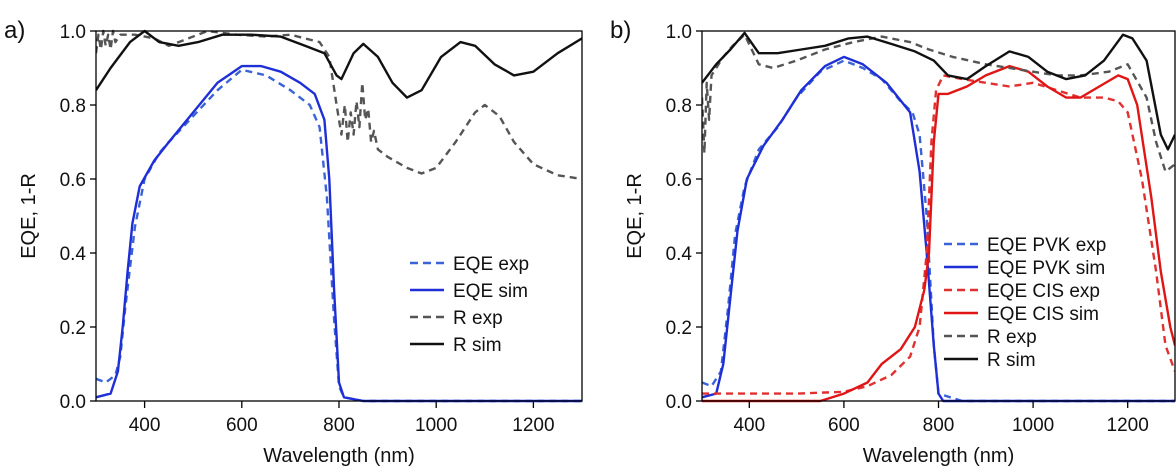  What do you see at coordinates (490, 291) in the screenshot?
I see `legend-label: EQE sim` at bounding box center [490, 291].